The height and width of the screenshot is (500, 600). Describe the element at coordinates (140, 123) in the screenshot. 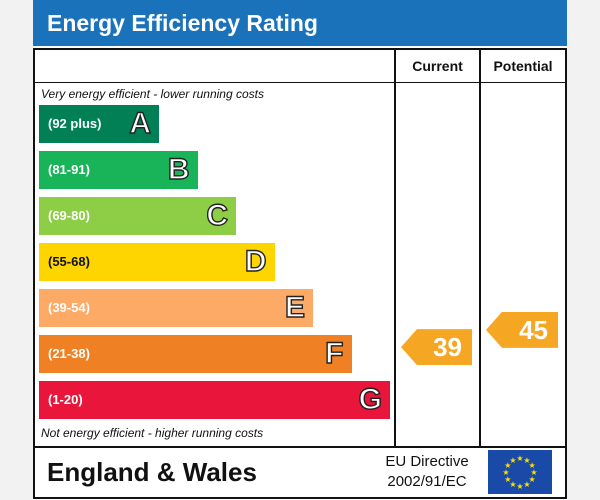

I see `band-a-letter: A` at that location.